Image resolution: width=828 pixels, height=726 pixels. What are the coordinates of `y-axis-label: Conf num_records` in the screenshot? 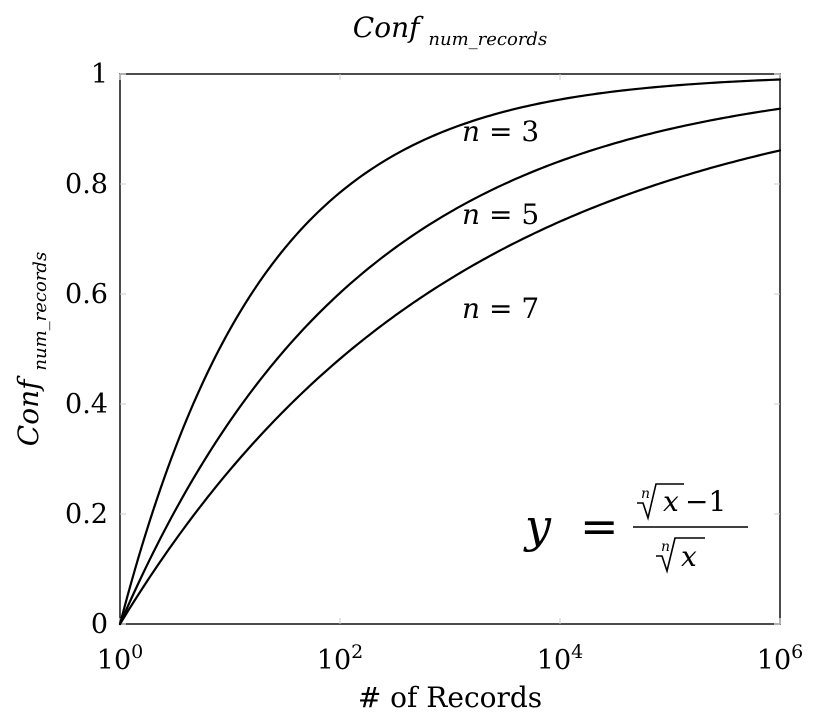 It's located at (31, 349).